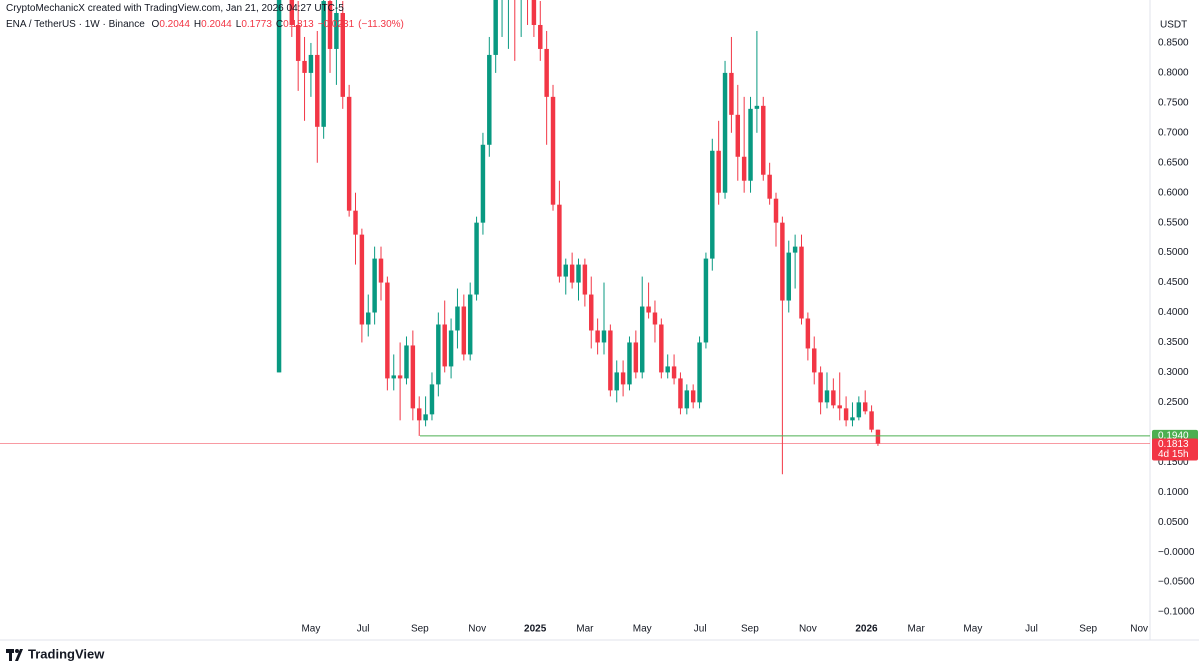 The width and height of the screenshot is (1199, 672). What do you see at coordinates (535, 629) in the screenshot?
I see `x-tick-label: 2025` at bounding box center [535, 629].